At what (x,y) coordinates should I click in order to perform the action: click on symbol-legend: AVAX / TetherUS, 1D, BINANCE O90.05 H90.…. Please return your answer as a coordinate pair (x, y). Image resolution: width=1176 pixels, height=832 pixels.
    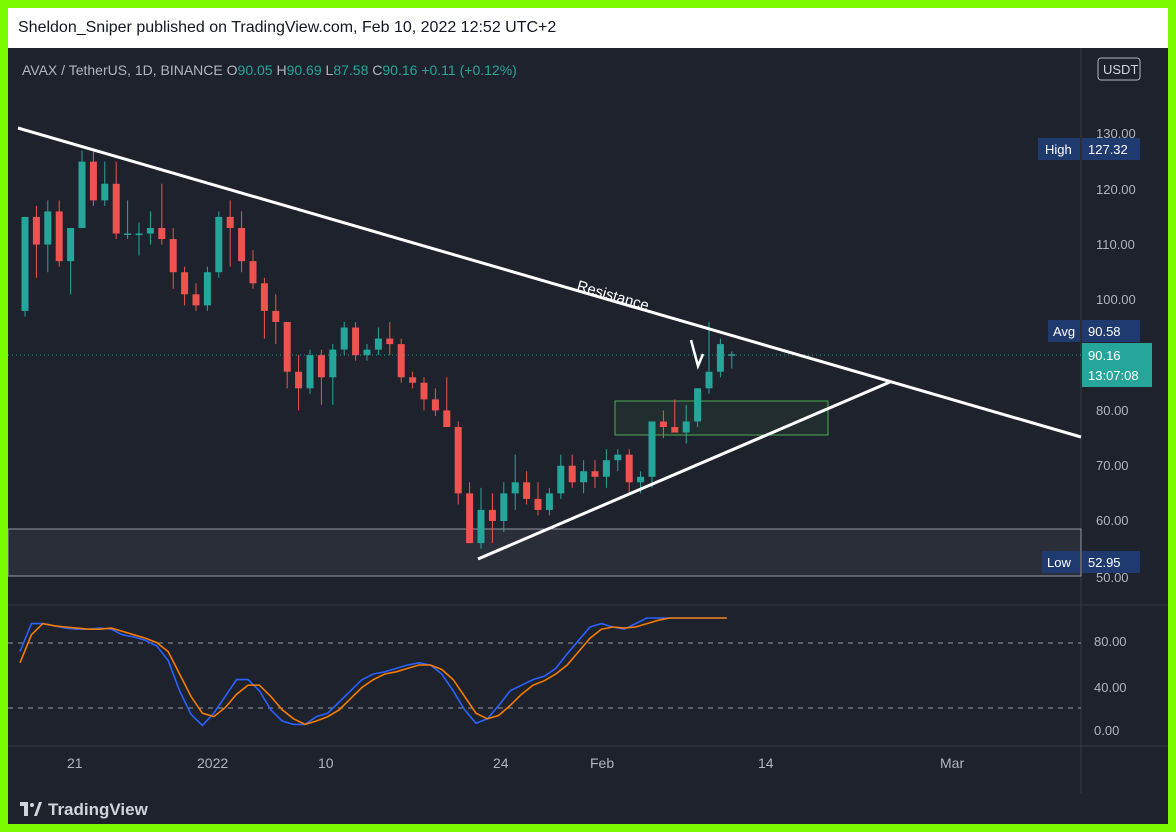
    Looking at the image, I should click on (269, 70).